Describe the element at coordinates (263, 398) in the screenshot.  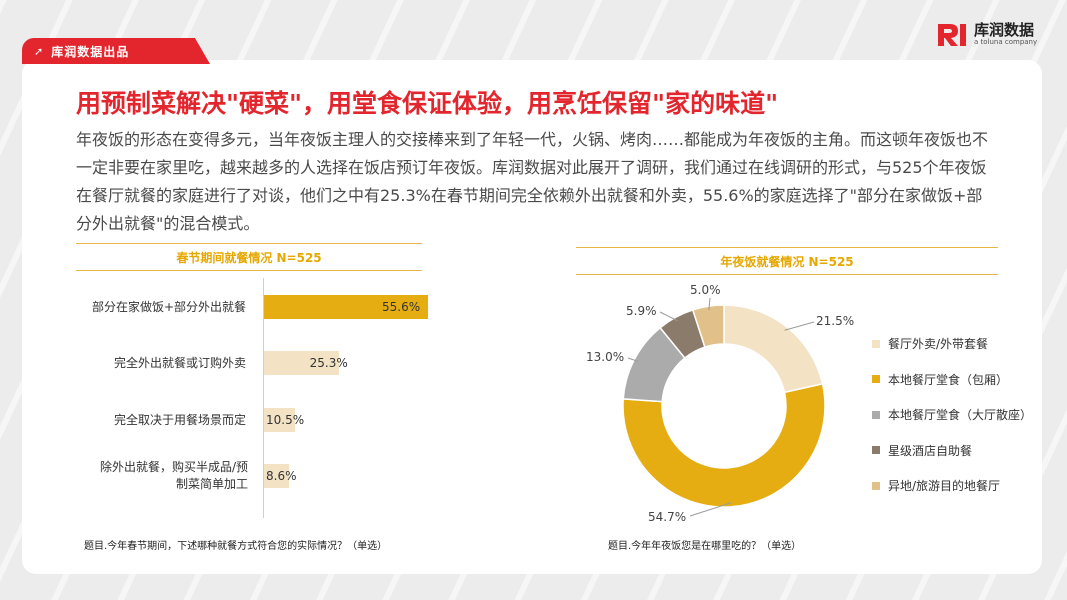
I see `bar-chart-axis` at that location.